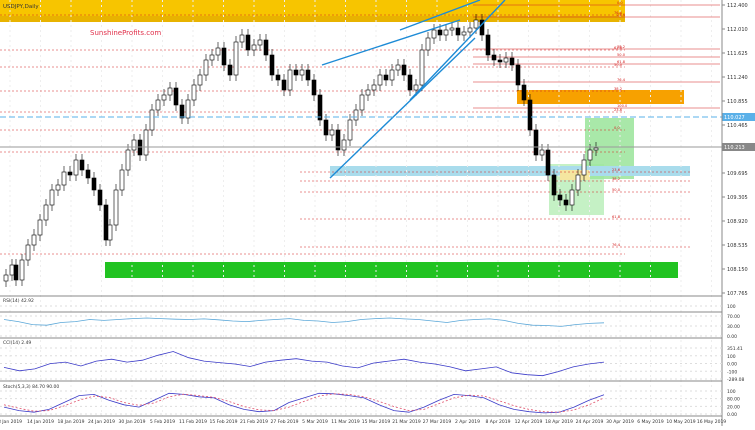 The image size is (755, 430). I want to click on price-tick-label: 109.695, so click(737, 174).